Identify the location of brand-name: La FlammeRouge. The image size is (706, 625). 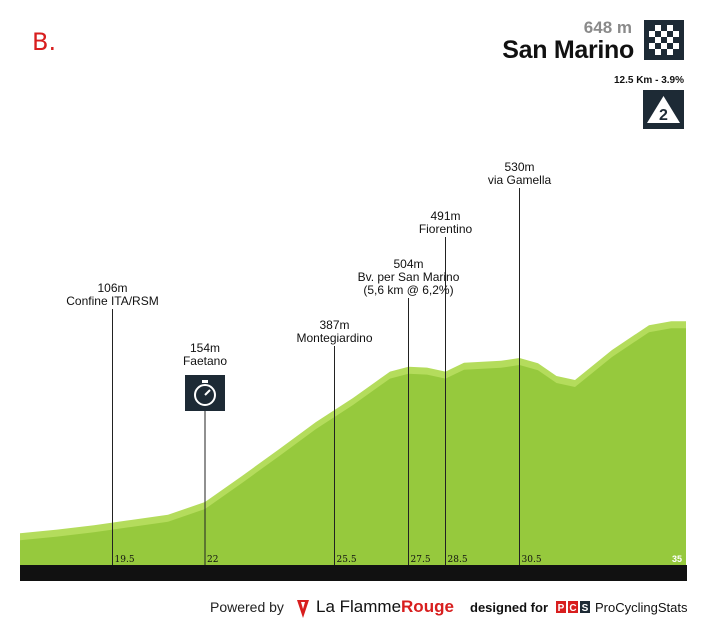
(385, 607).